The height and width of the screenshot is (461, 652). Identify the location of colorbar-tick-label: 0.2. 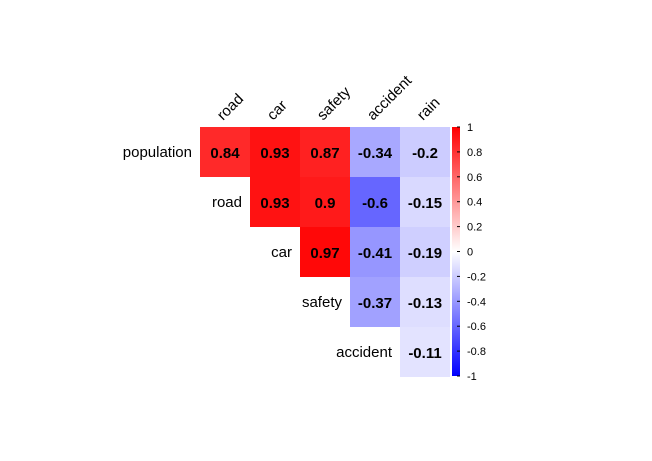
(474, 228).